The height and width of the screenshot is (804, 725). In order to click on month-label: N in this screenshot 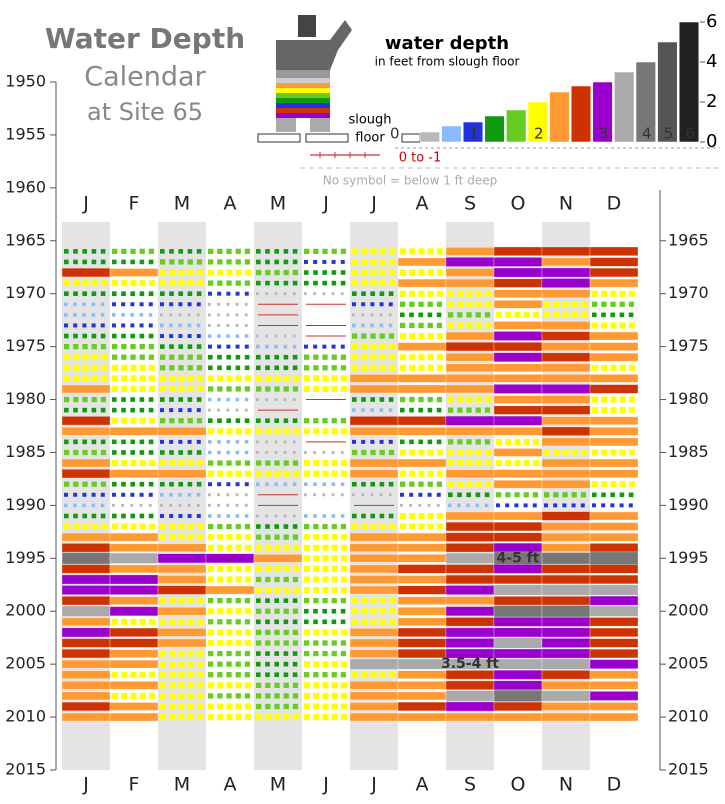, I will do `click(566, 204)`.